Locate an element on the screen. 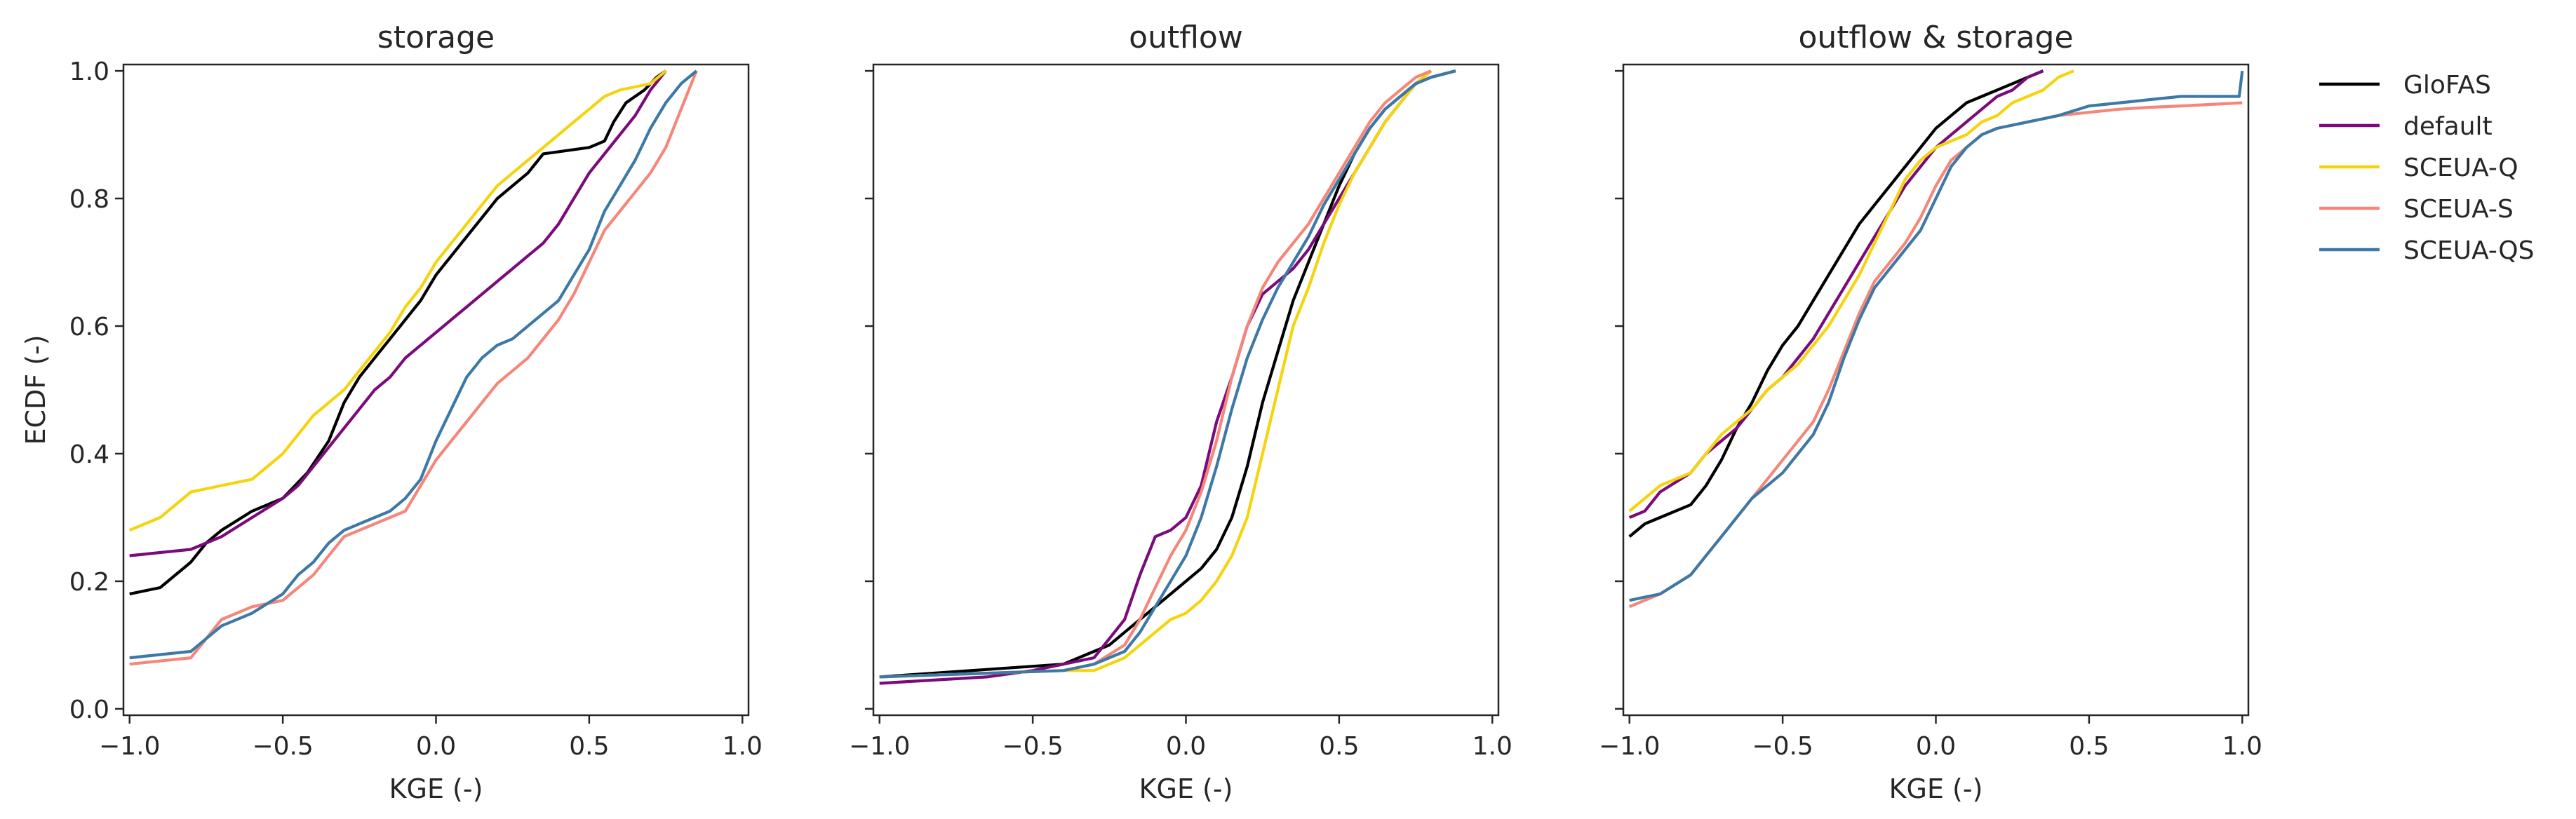 The width and height of the screenshot is (2576, 819). legend-label: SCEUA-S is located at coordinates (2458, 209).